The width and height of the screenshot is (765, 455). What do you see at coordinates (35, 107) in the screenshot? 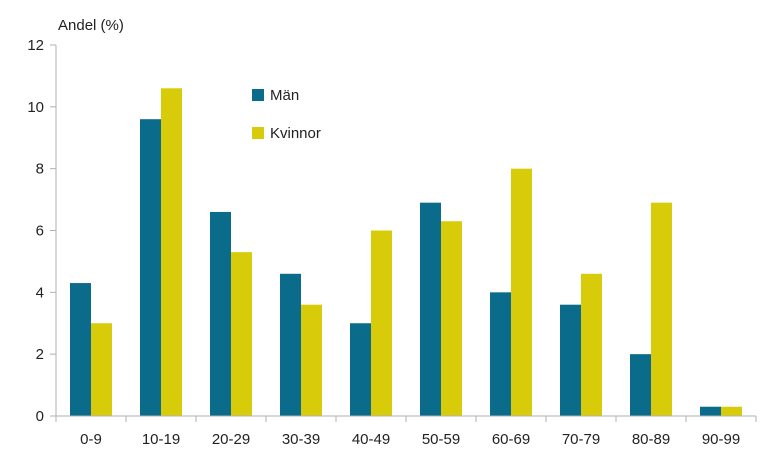
I see `y-tick-label: 10` at bounding box center [35, 107].